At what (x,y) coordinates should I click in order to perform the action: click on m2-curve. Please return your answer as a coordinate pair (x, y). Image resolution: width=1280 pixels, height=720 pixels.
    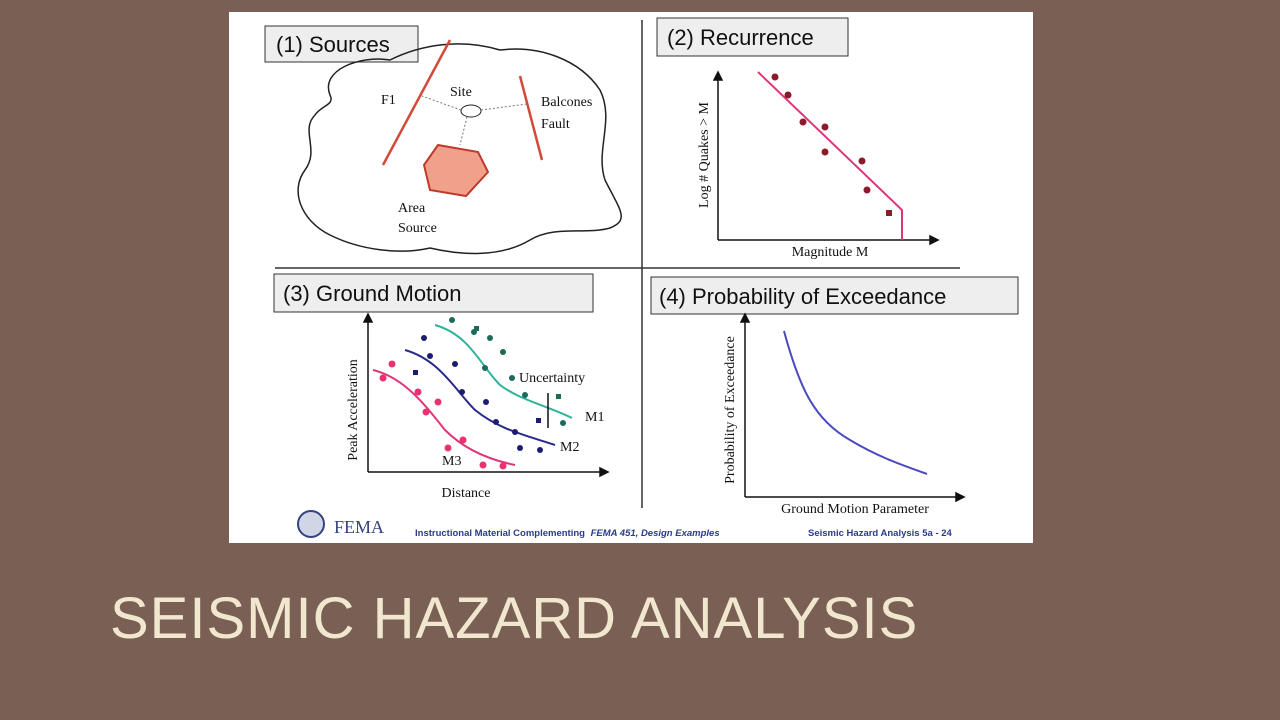
    Looking at the image, I should click on (480, 397).